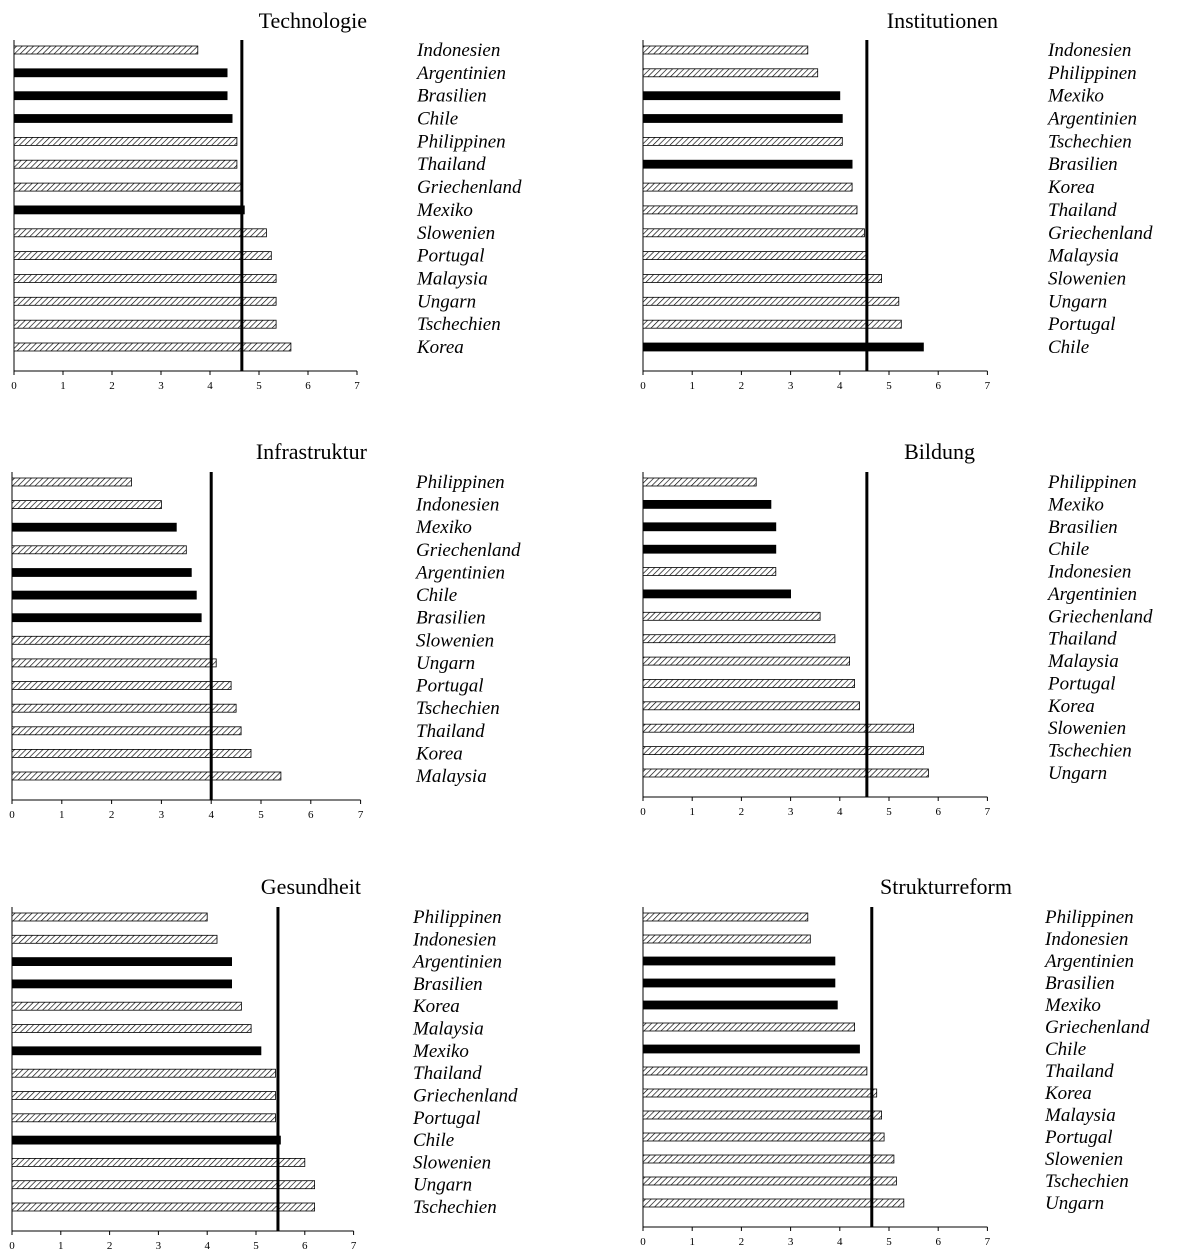 This screenshot has width=1181, height=1252. What do you see at coordinates (448, 1029) in the screenshot?
I see `country-label: Malaysia` at bounding box center [448, 1029].